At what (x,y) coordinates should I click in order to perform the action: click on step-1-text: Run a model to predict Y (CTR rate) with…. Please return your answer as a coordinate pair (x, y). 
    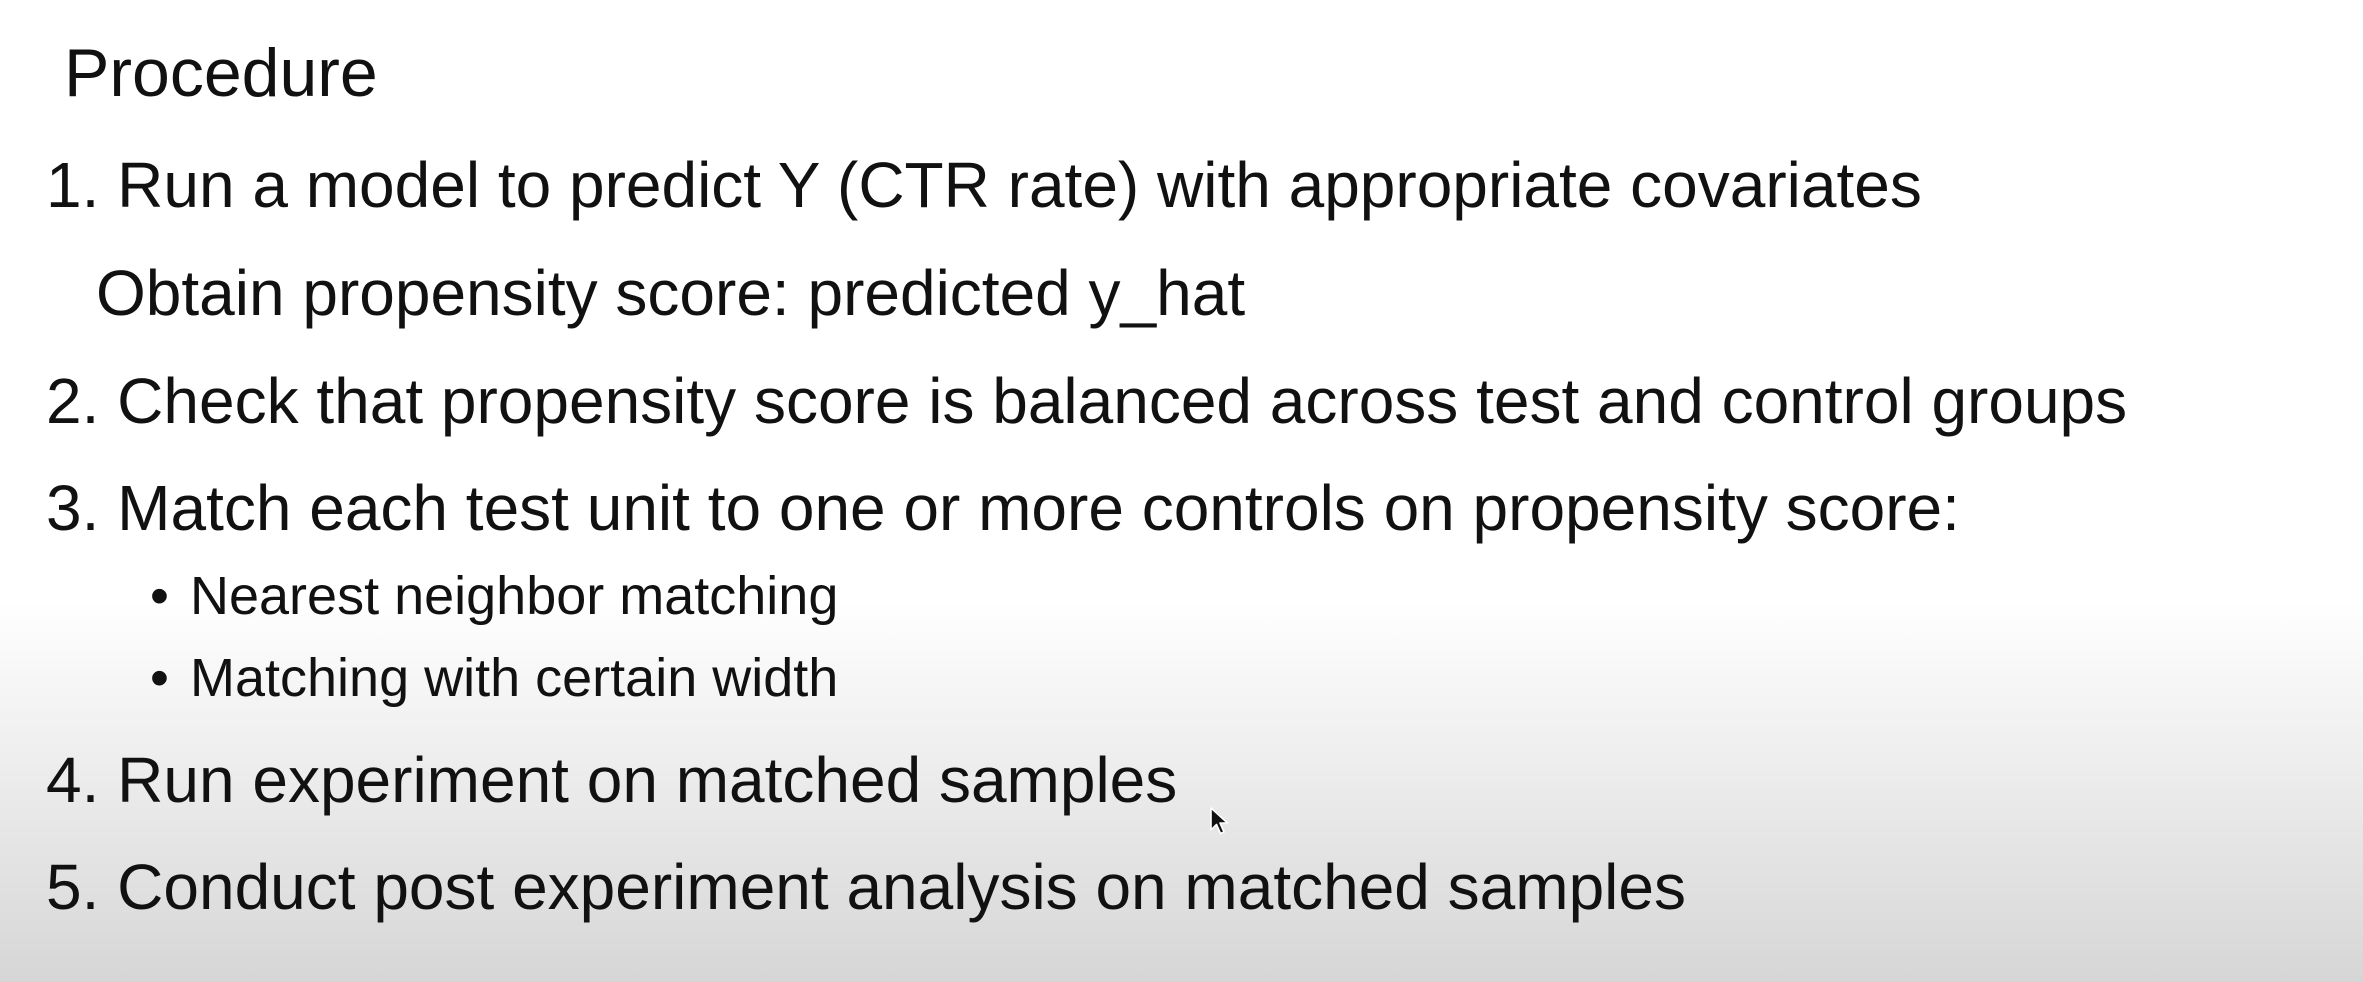
    Looking at the image, I should click on (1019, 185).